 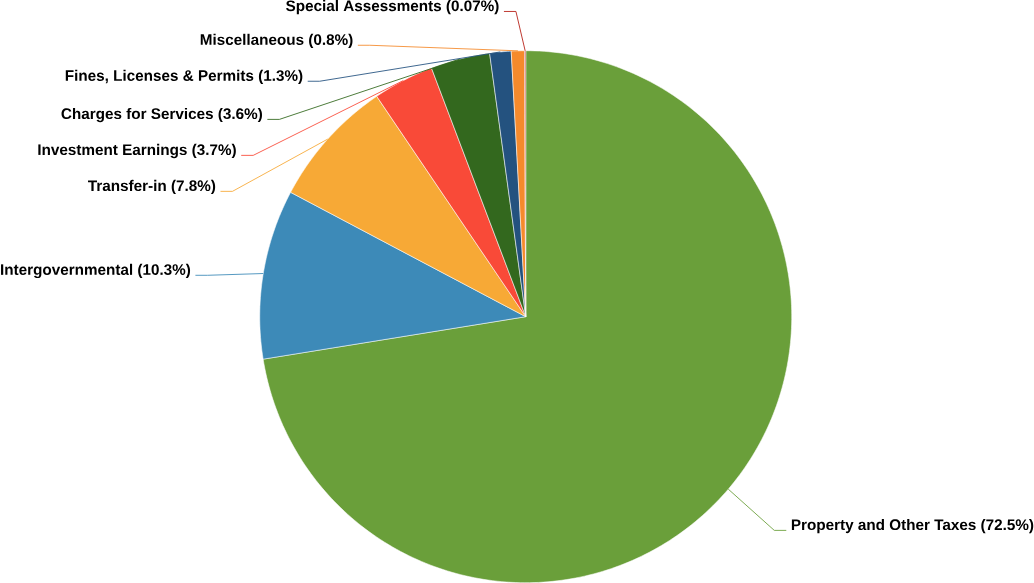 I want to click on slice-label: Special Assessments (0.07%), so click(x=392, y=7).